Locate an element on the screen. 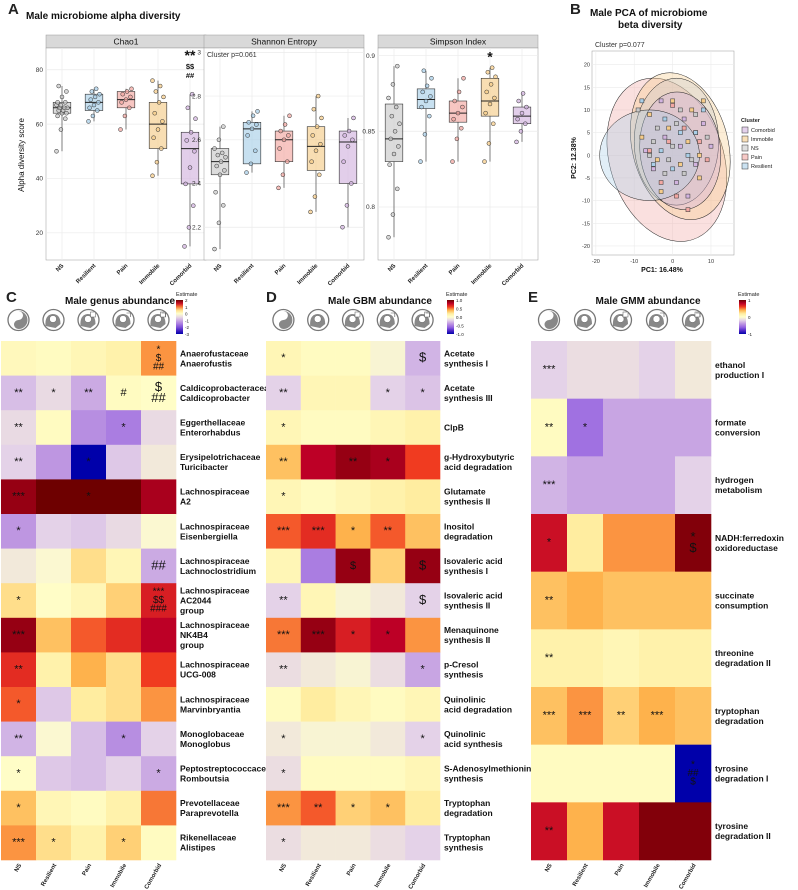 Image resolution: width=798 pixels, height=890 pixels. column-label: NS is located at coordinates (283, 868).